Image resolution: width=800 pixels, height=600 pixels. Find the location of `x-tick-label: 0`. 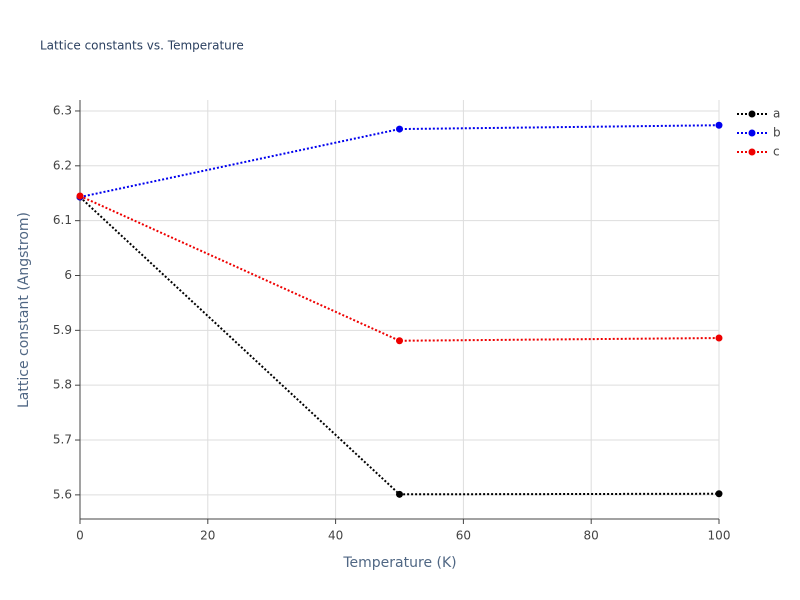

x-tick-label: 0 is located at coordinates (80, 536).